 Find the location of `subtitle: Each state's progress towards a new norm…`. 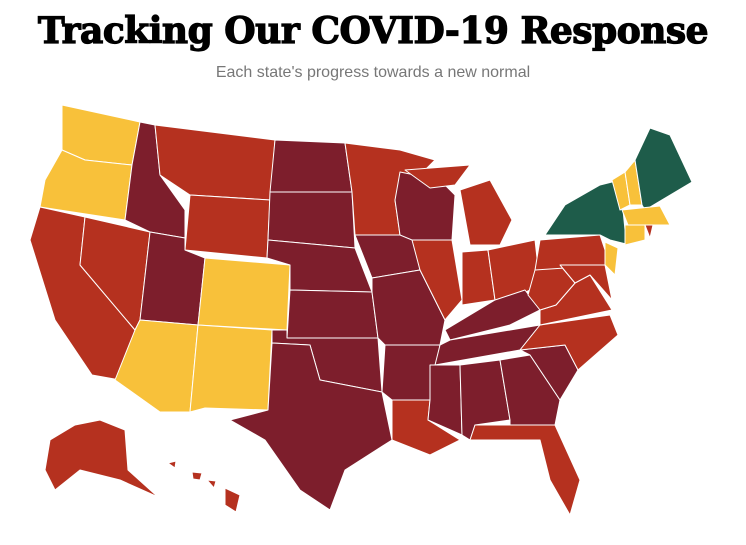

subtitle: Each state's progress towards a new norm… is located at coordinates (373, 72).